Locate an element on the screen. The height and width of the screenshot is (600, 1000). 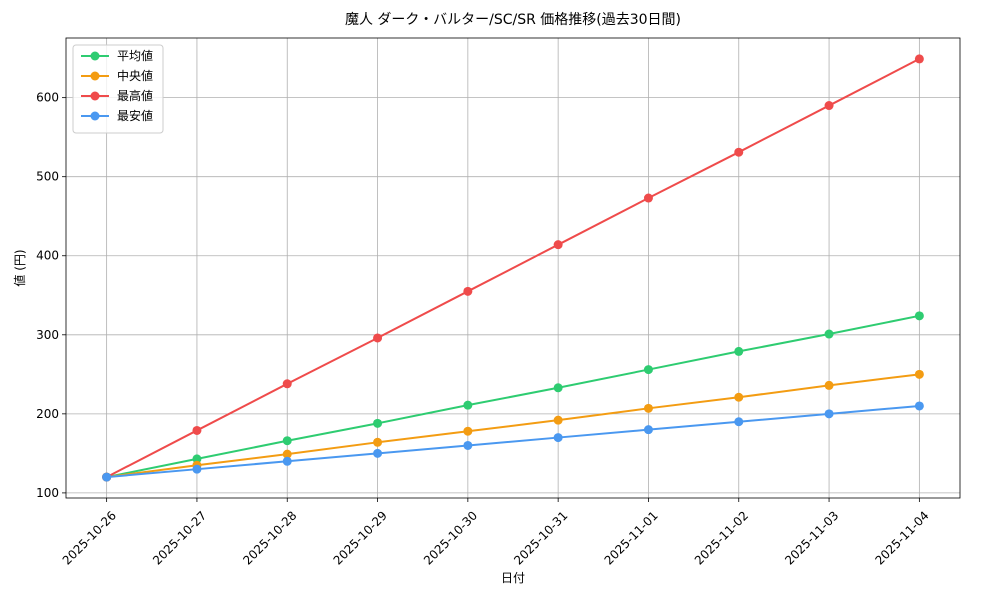
y-tick-label: 500 is located at coordinates (47, 177).